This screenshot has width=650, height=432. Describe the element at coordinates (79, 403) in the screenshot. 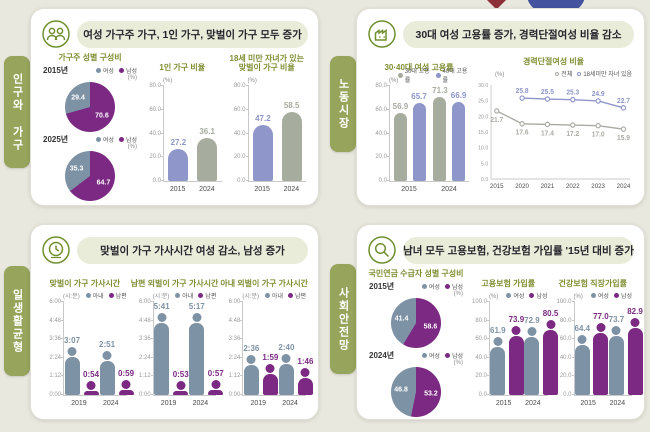

I see `x-category-label: 2019` at that location.